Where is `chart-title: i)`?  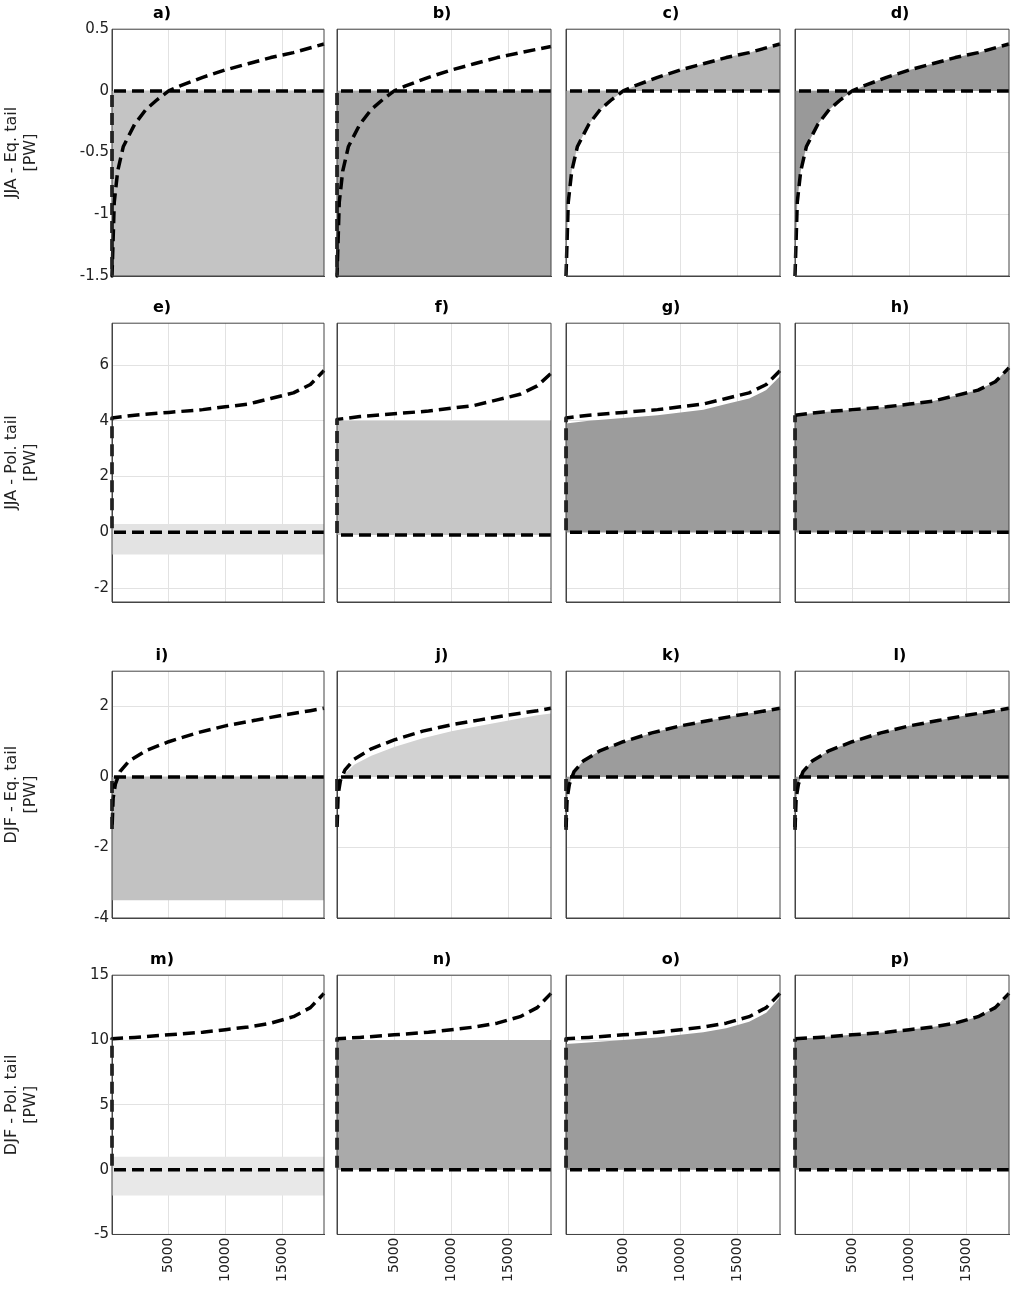 chart-title: i) is located at coordinates (162, 654).